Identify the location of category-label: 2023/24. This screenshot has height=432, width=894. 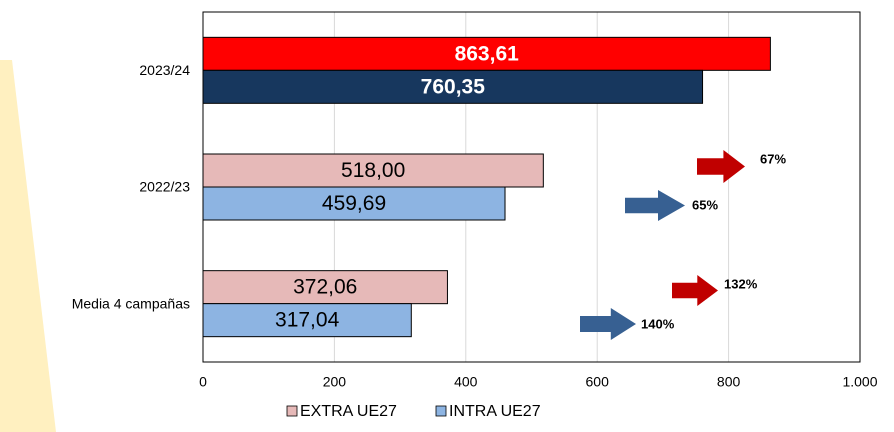
(164, 70).